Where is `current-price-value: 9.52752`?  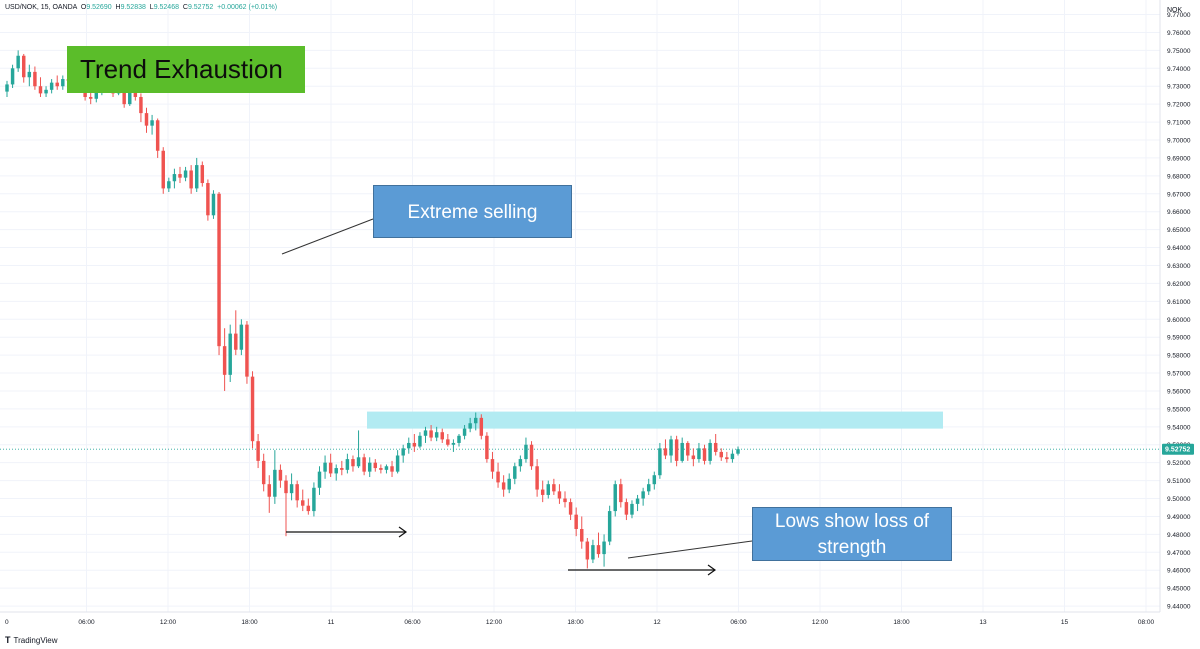 current-price-value: 9.52752 is located at coordinates (1177, 450).